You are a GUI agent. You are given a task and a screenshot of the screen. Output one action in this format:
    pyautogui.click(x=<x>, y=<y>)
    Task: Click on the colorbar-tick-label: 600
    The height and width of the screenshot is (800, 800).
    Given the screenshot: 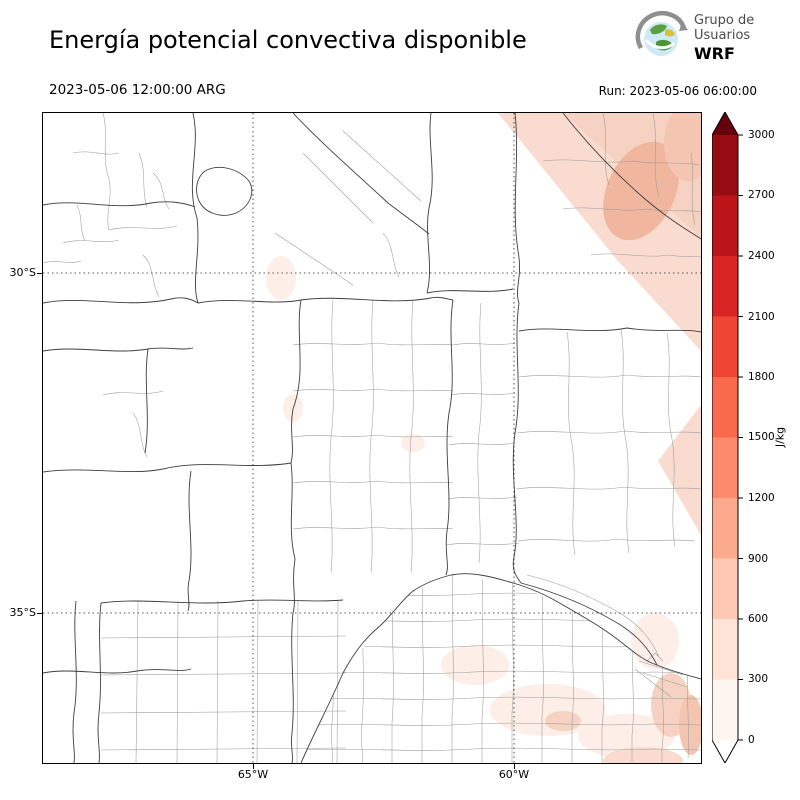 What is the action you would take?
    pyautogui.click(x=758, y=619)
    